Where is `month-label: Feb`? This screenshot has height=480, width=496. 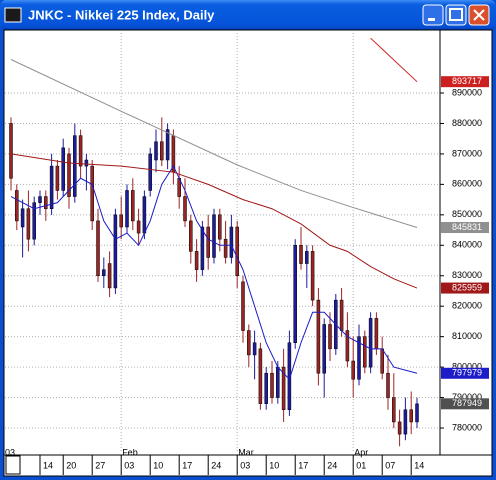 month-label: Feb is located at coordinates (130, 452).